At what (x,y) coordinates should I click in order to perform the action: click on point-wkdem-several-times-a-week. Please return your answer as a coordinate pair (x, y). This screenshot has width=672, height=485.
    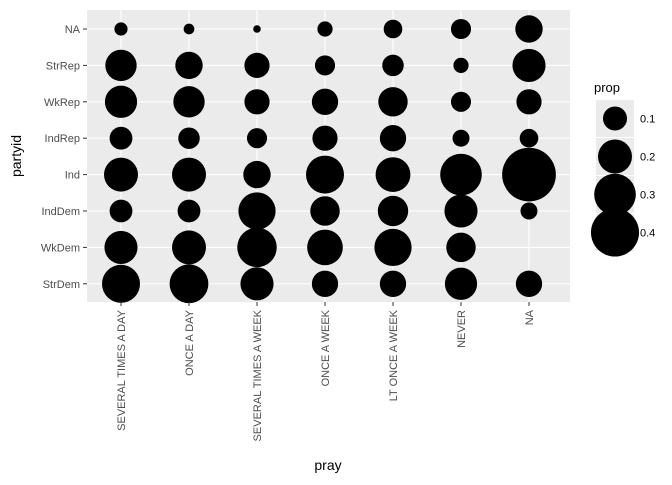
    Looking at the image, I should click on (257, 247).